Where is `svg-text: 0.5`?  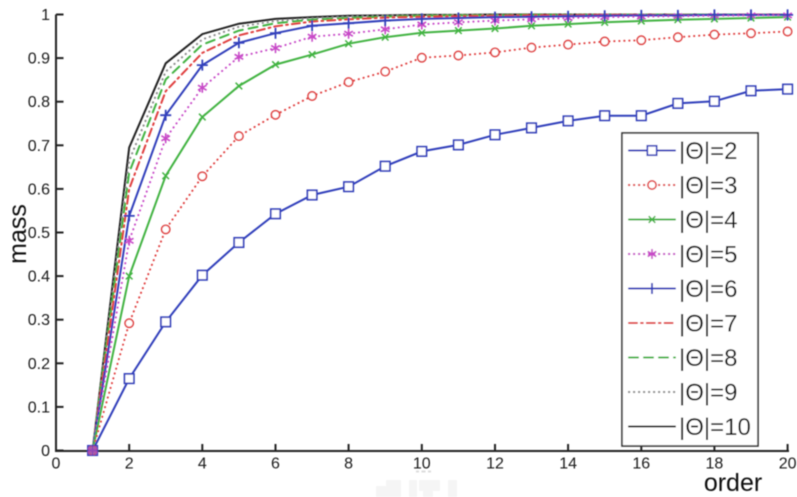 svg-text: 0.5 is located at coordinates (39, 233).